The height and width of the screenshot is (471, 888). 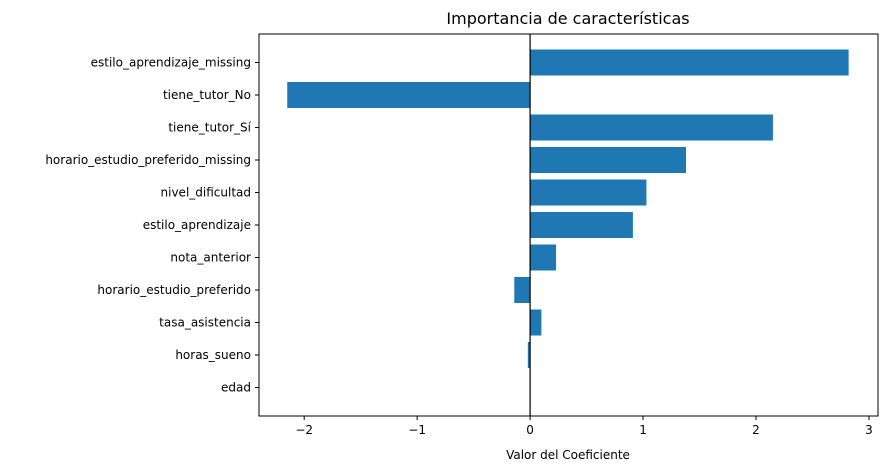 I want to click on bar-nivel_dificultad, so click(x=588, y=192).